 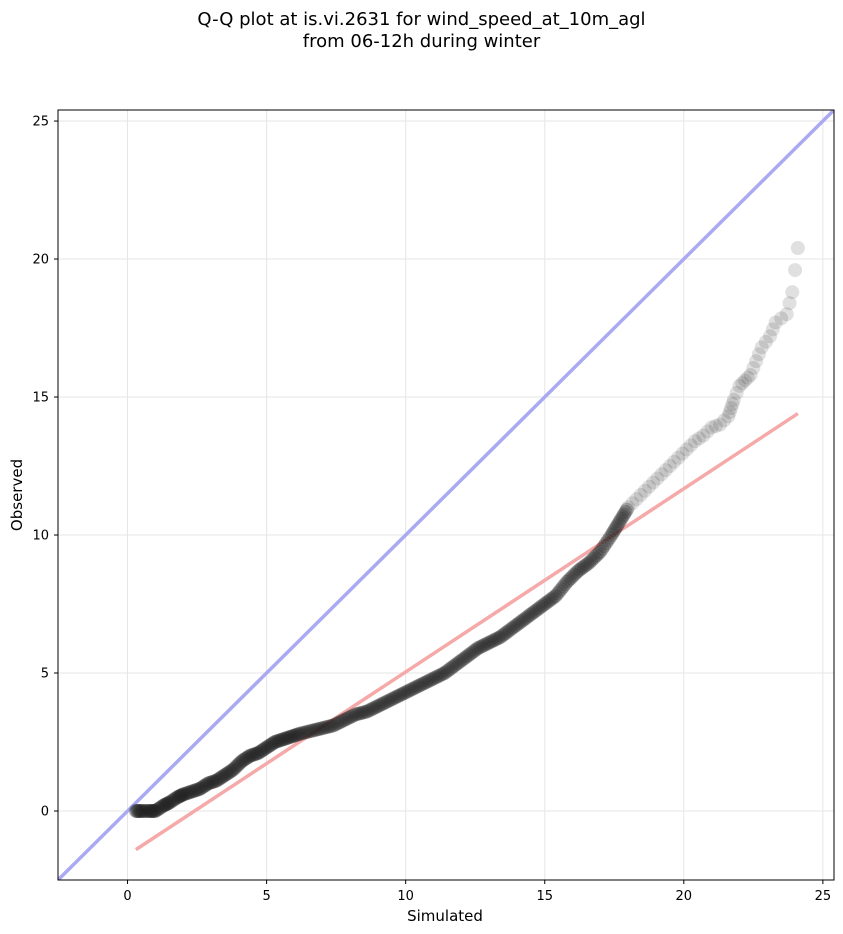 What do you see at coordinates (405, 896) in the screenshot?
I see `x-tick-label: 10` at bounding box center [405, 896].